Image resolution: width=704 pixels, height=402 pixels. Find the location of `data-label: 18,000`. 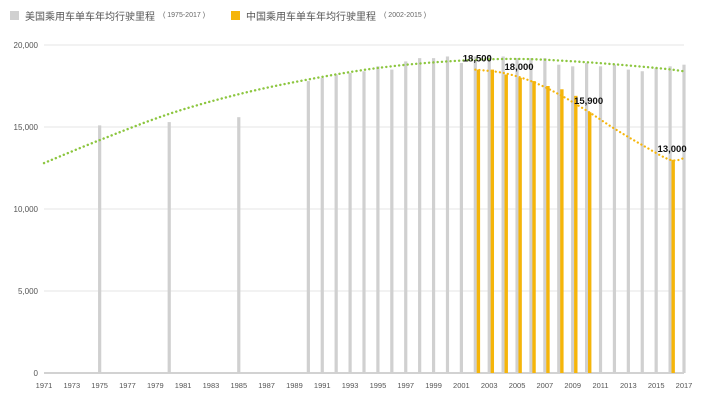

data-label: 18,000 is located at coordinates (519, 67).